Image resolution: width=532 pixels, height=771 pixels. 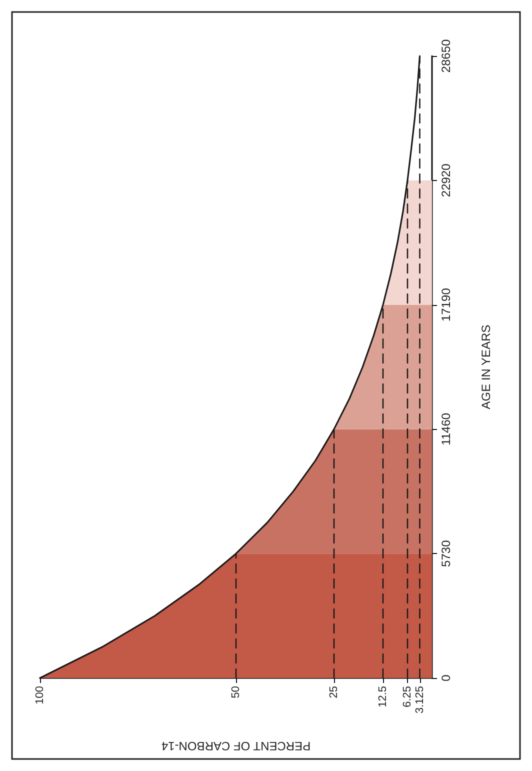 I want to click on y-tick-label: 22920, so click(x=446, y=180).